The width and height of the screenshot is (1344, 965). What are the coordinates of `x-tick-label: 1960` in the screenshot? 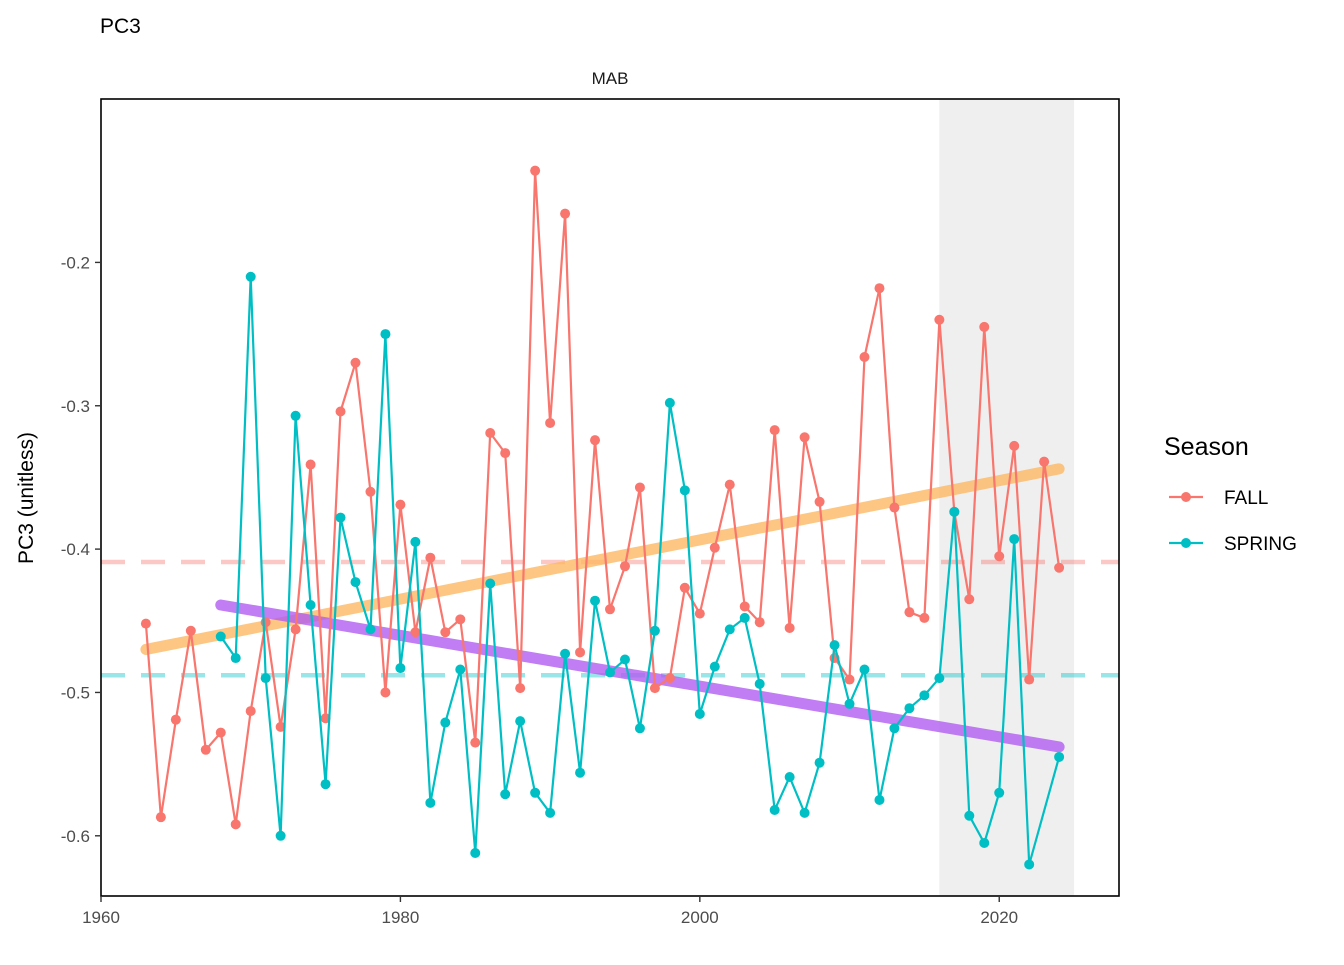 It's located at (101, 917).